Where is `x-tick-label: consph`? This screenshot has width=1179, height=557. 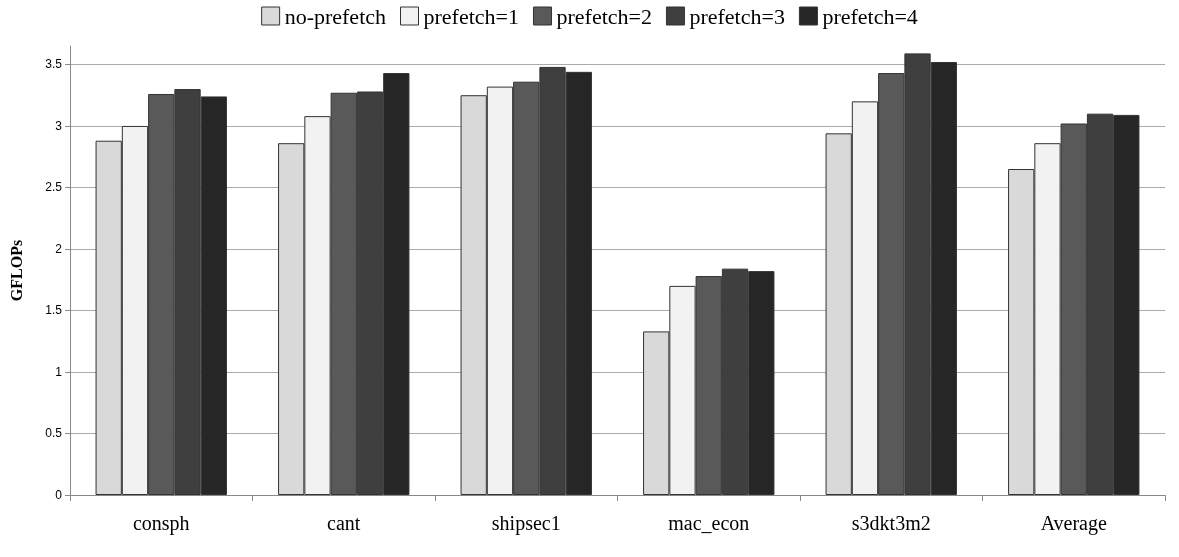 x-tick-label: consph is located at coordinates (161, 523).